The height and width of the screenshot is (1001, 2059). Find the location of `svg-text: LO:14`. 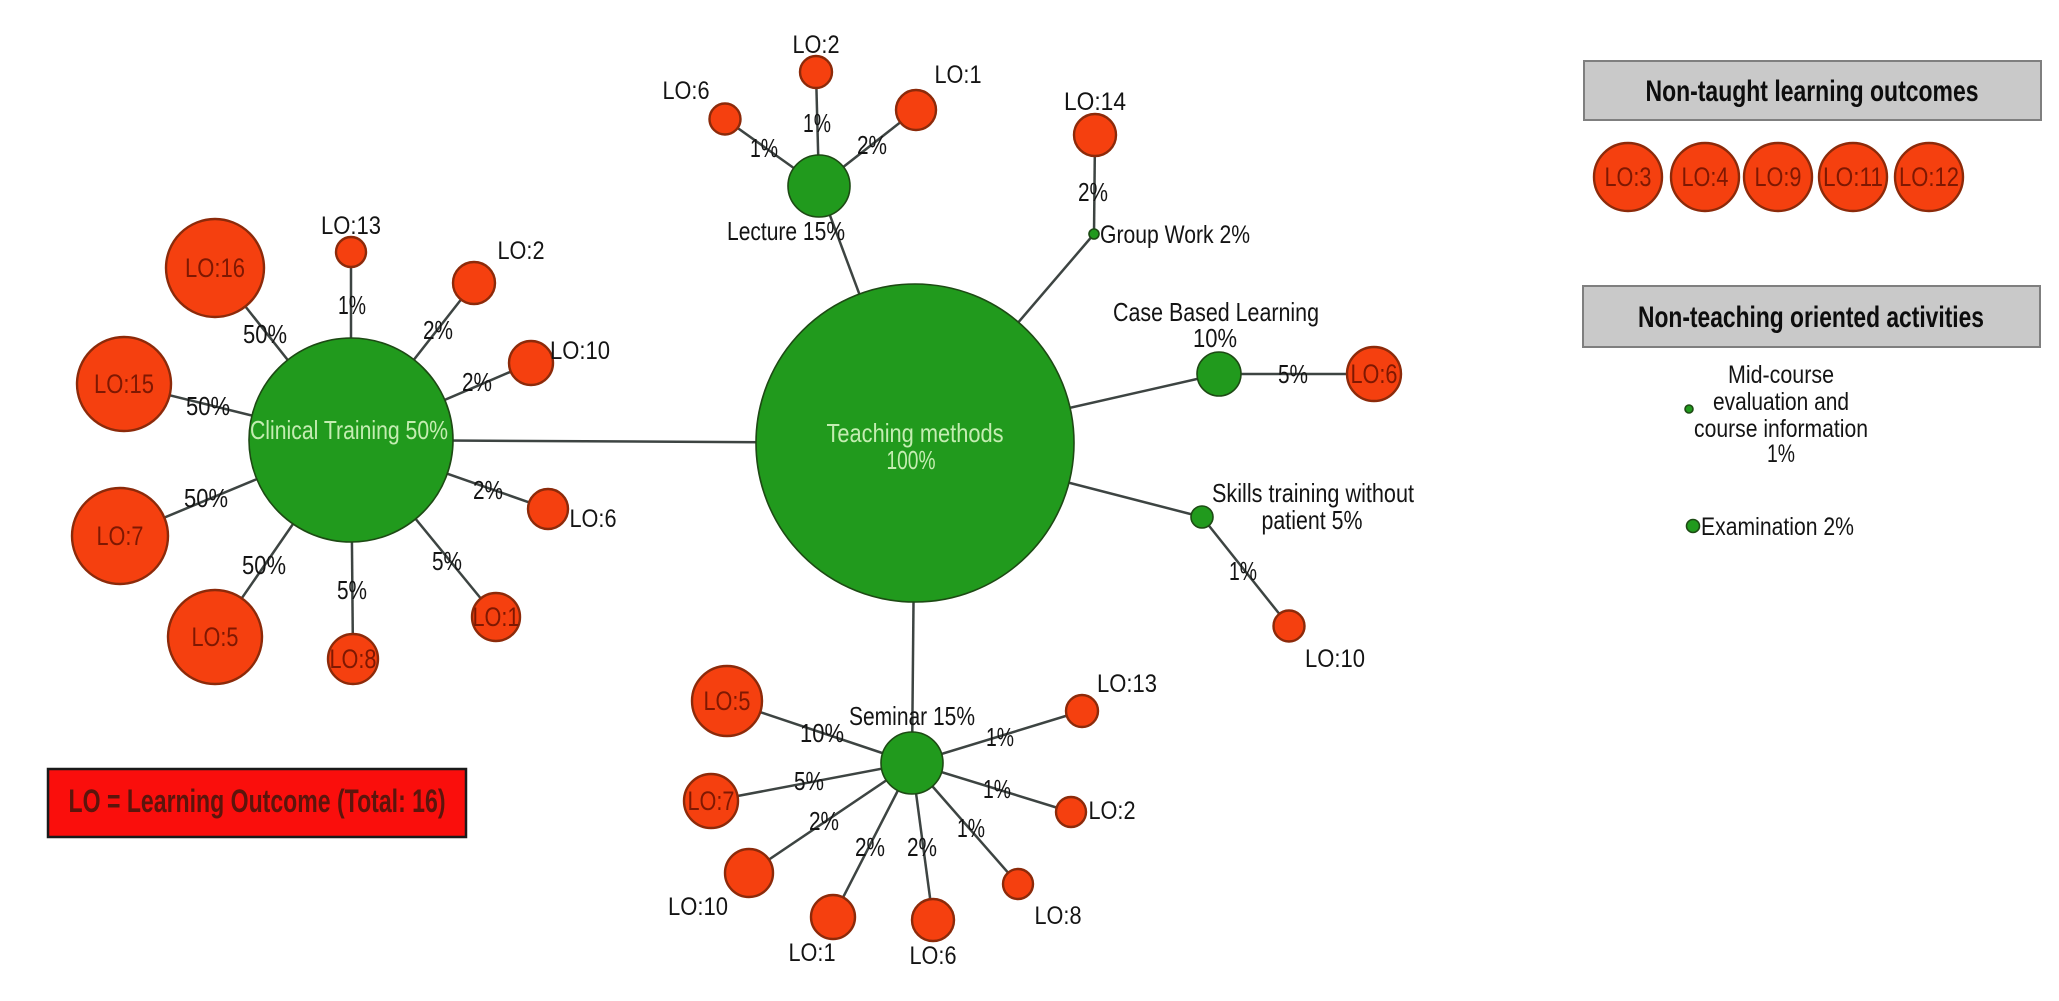

svg-text: LO:14 is located at coordinates (1095, 102).